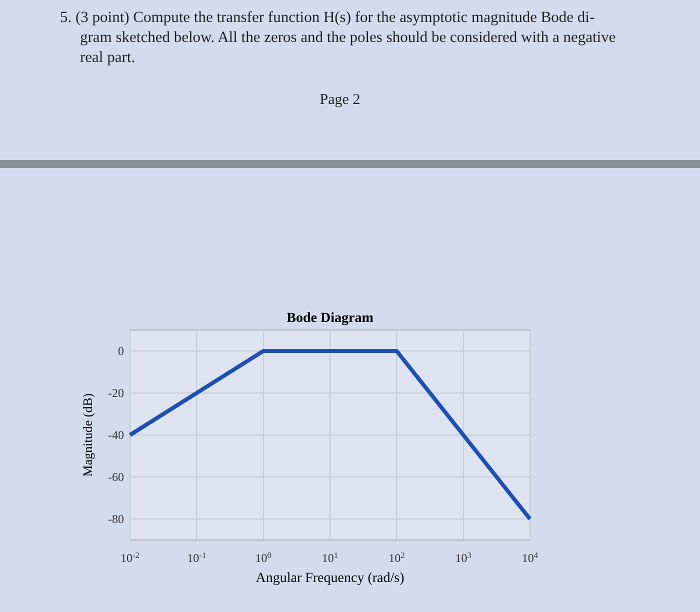 This screenshot has height=612, width=700. Describe the element at coordinates (130, 557) in the screenshot. I see `x-tick-label: 10$^{-2}$` at that location.